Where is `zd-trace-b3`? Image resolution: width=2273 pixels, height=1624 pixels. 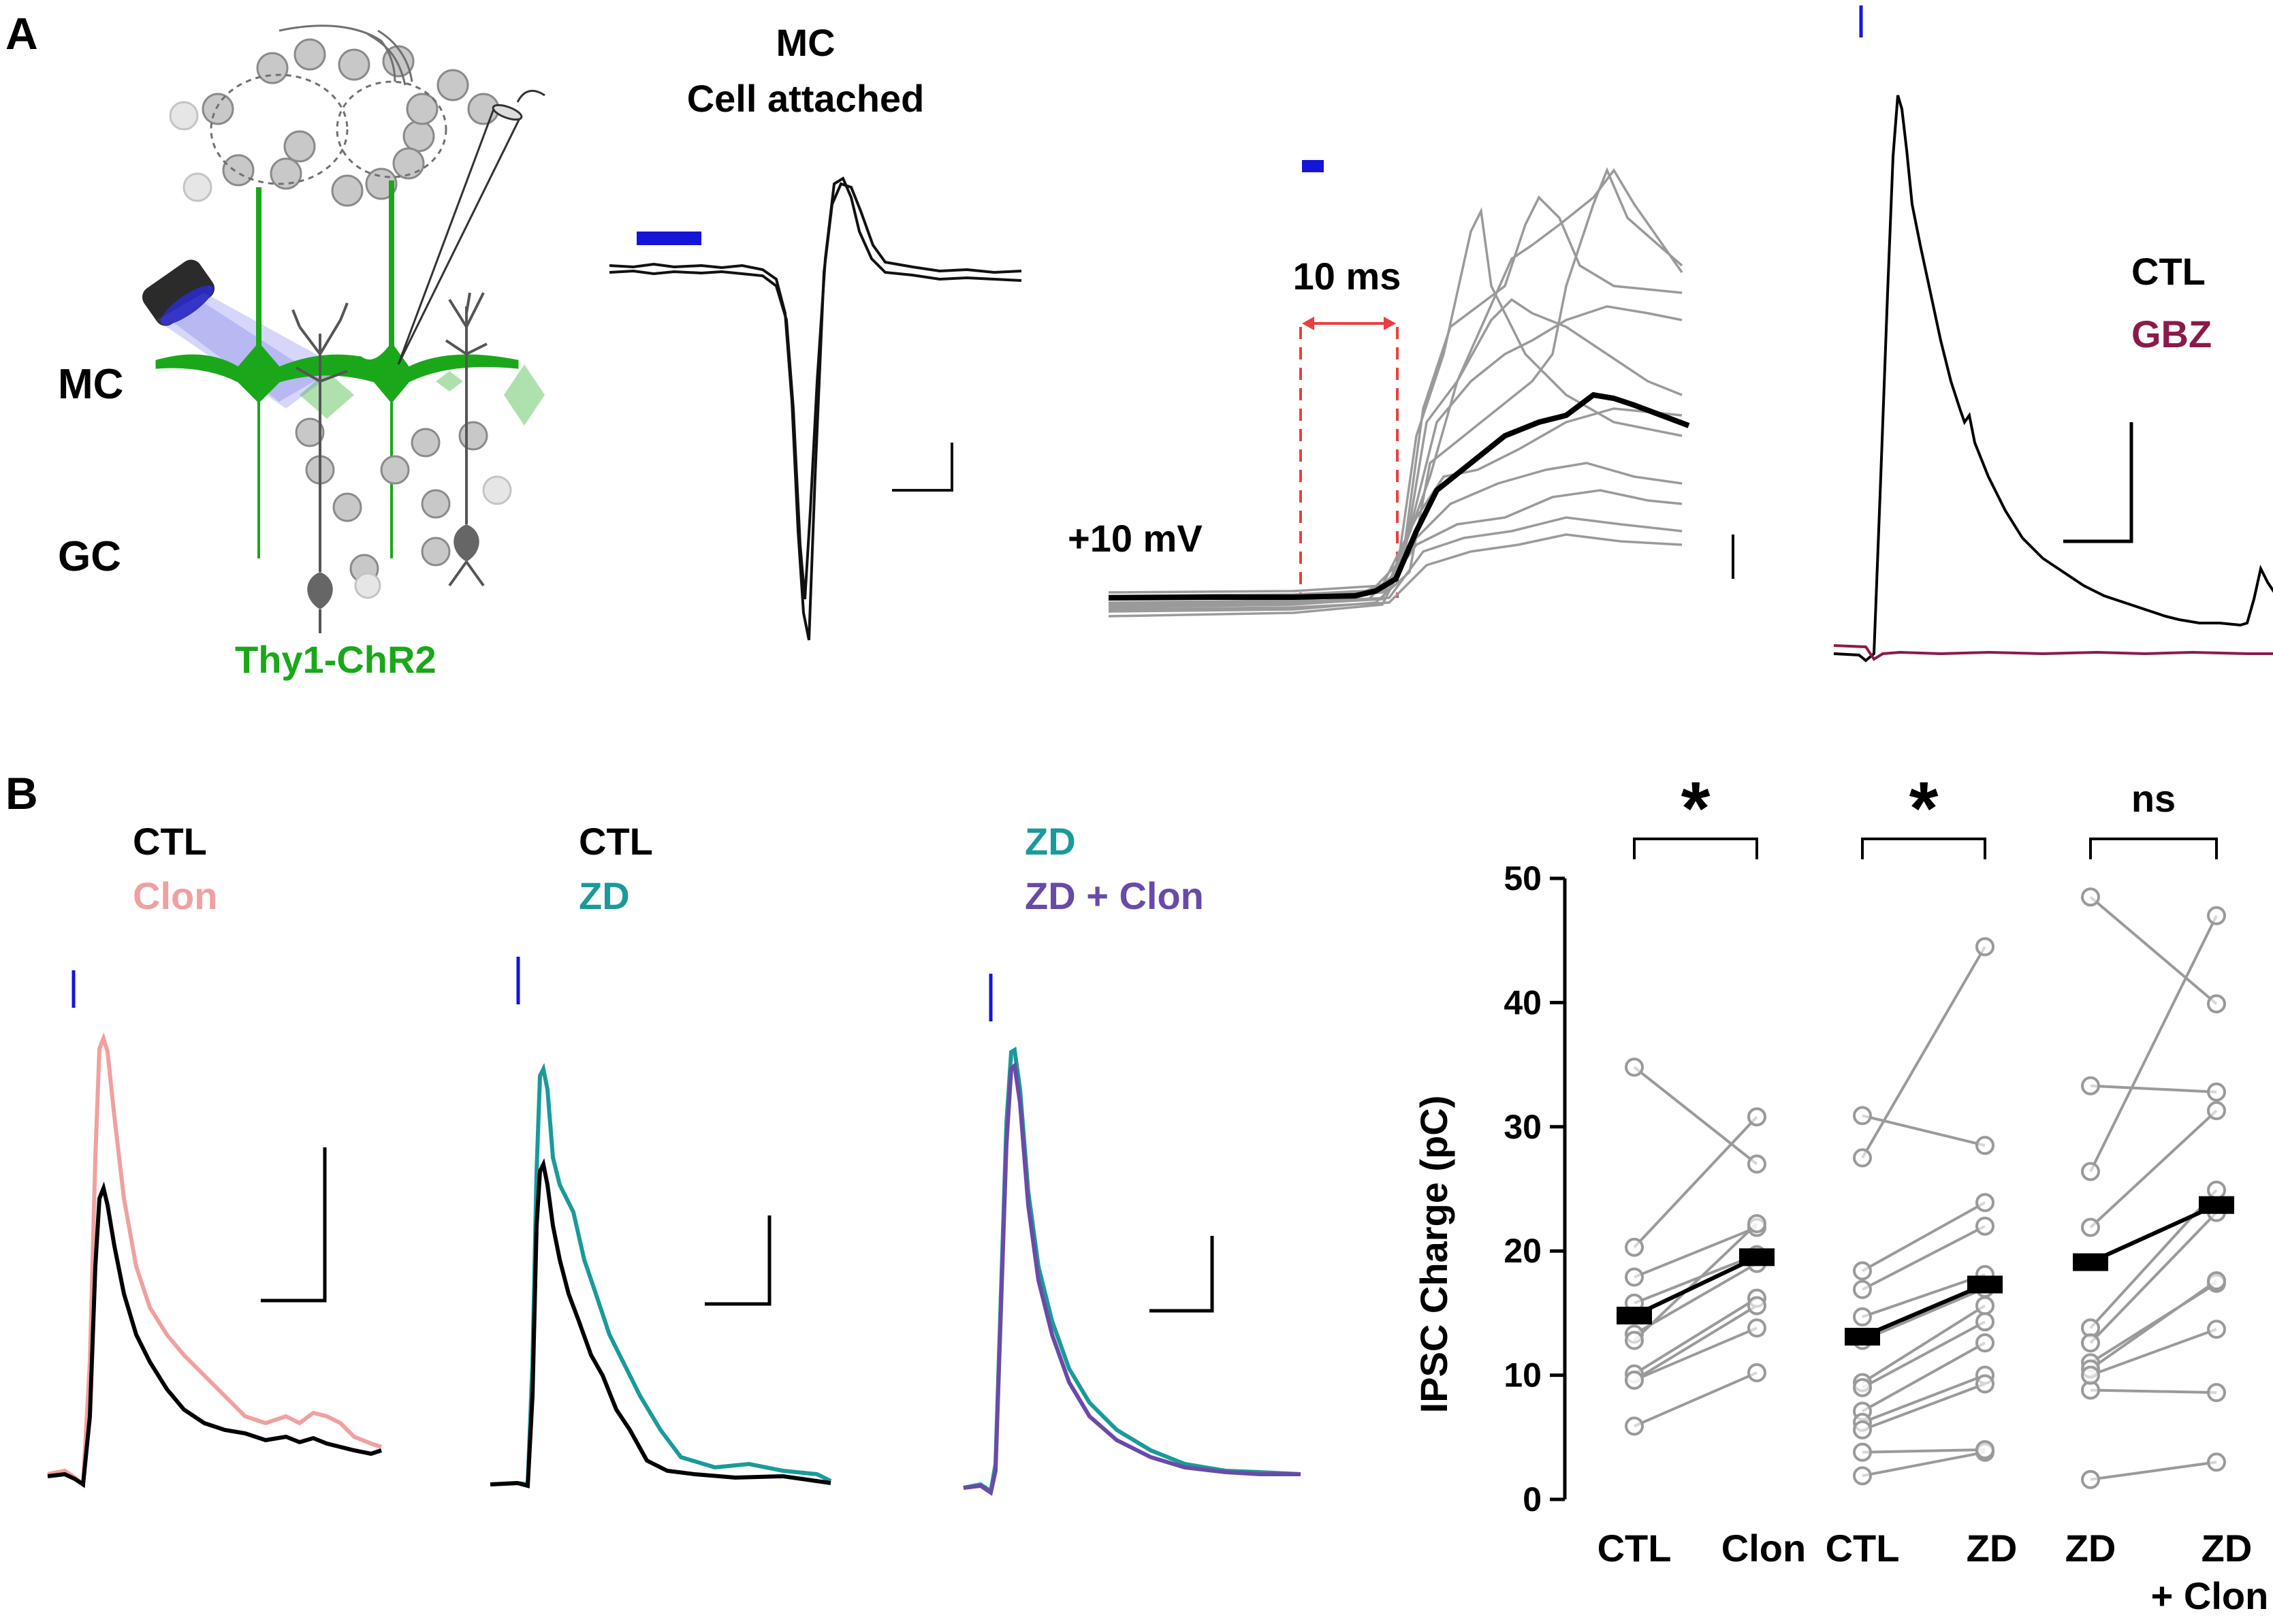
zd-trace-b3 is located at coordinates (1132, 1271).